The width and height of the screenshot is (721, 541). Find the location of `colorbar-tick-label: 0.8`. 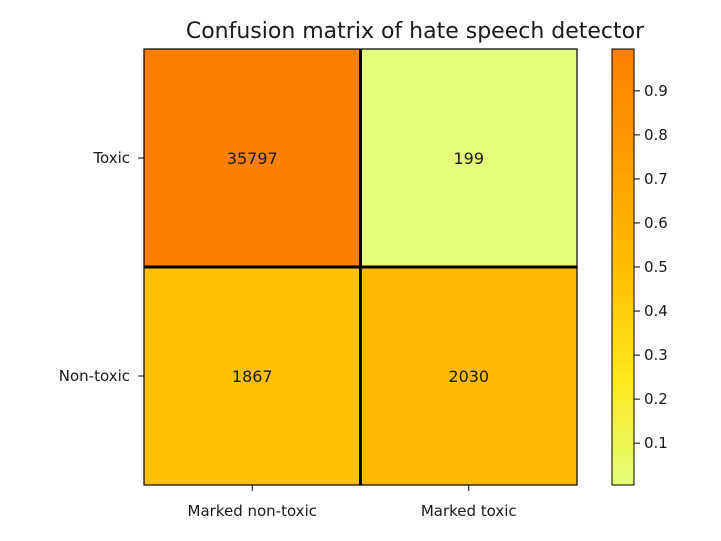

colorbar-tick-label: 0.8 is located at coordinates (656, 135).